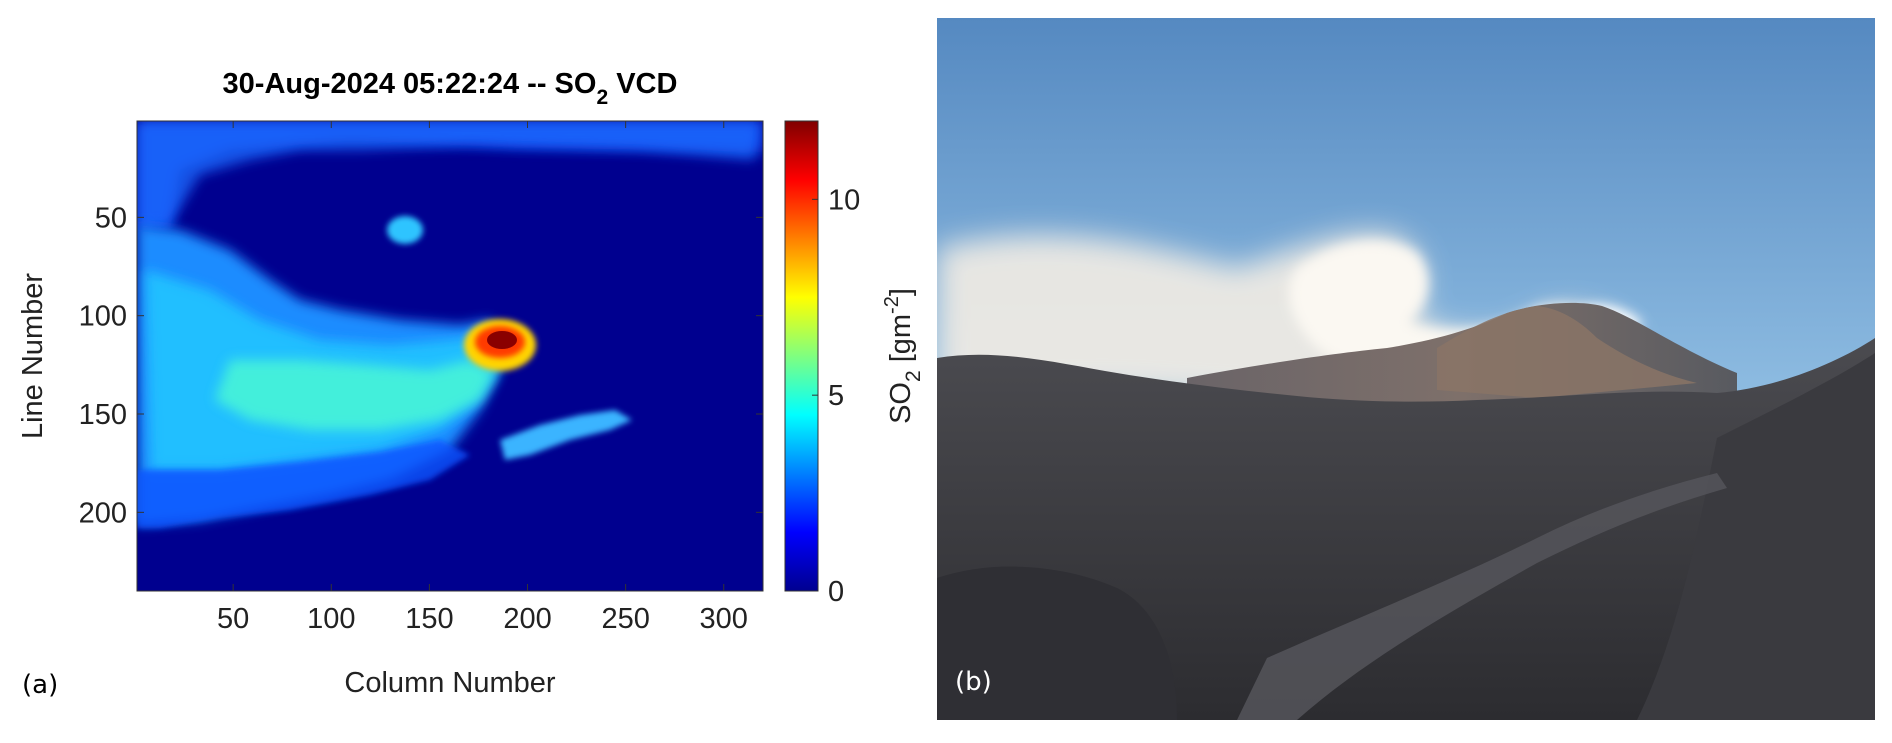  What do you see at coordinates (303, 484) in the screenshot?
I see `plume-lower-fringe` at bounding box center [303, 484].